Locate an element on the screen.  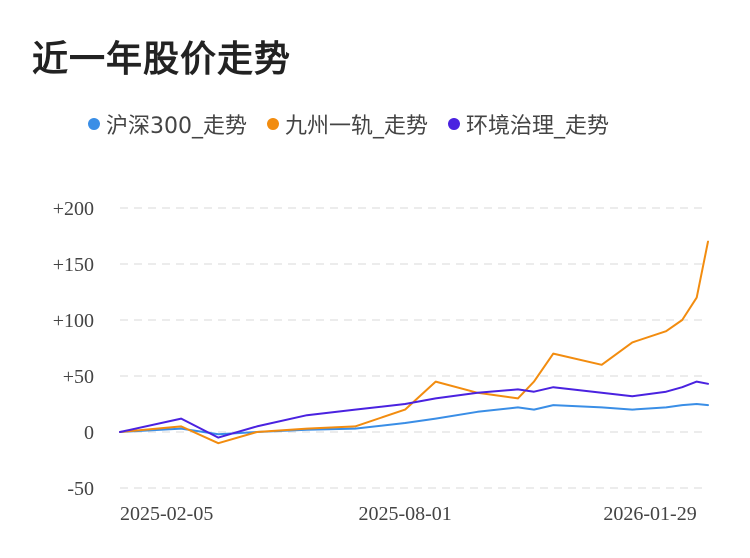
x-tick-label: 2025-08-01 is located at coordinates (404, 514).